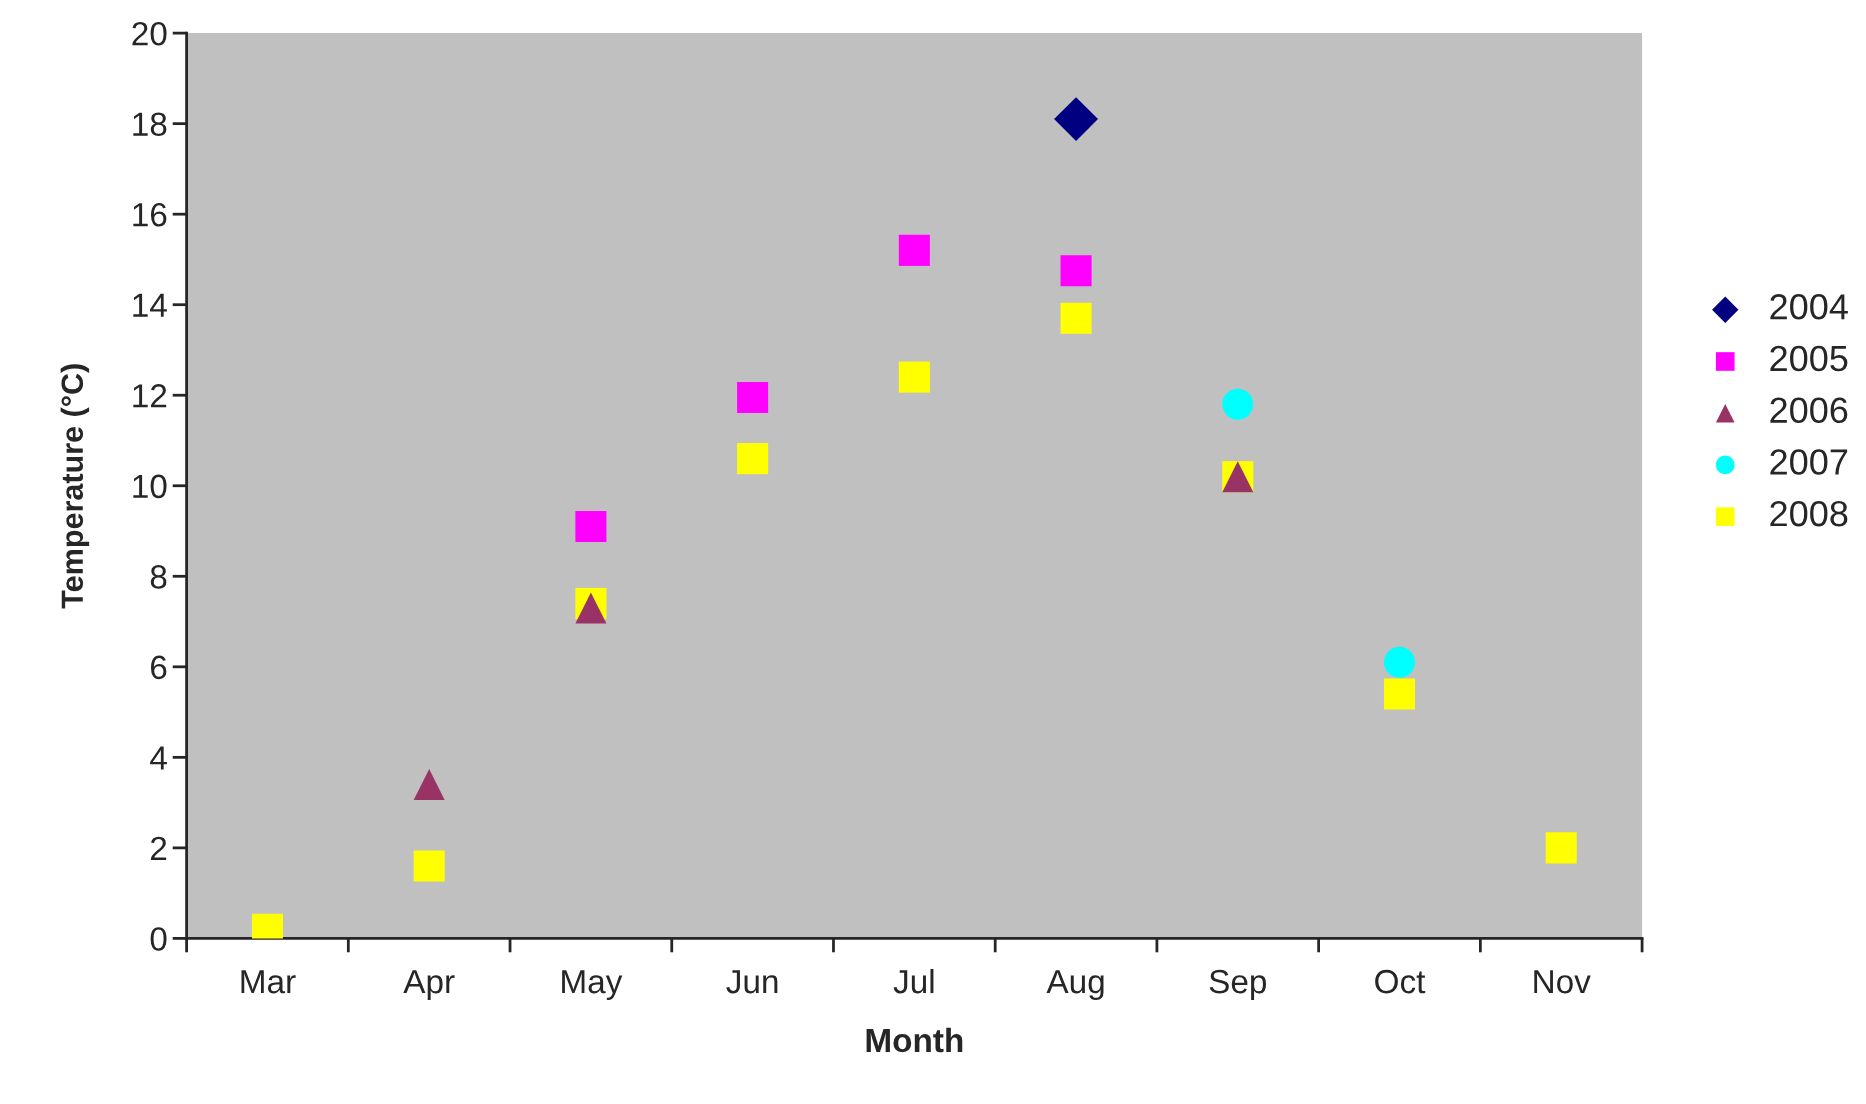 The image size is (1866, 1104). Describe the element at coordinates (1809, 462) in the screenshot. I see `legend-label: 2007` at that location.